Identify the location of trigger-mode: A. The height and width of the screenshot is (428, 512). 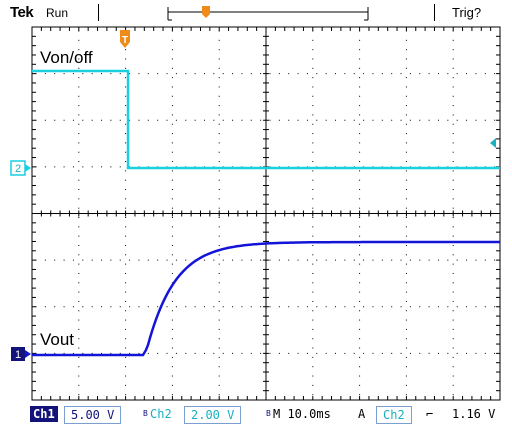
(362, 414).